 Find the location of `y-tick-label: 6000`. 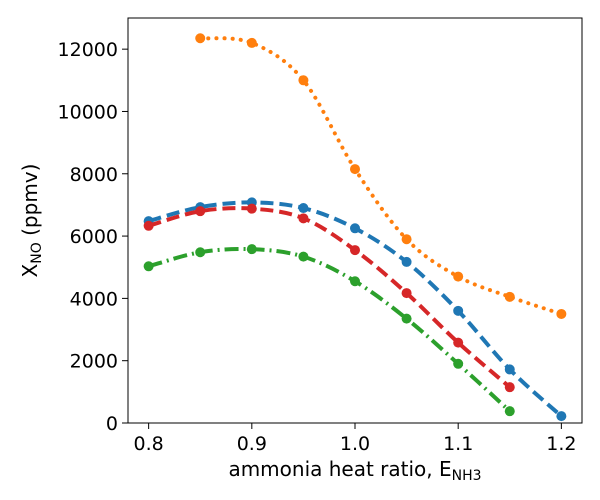

y-tick-label: 6000 is located at coordinates (94, 237).